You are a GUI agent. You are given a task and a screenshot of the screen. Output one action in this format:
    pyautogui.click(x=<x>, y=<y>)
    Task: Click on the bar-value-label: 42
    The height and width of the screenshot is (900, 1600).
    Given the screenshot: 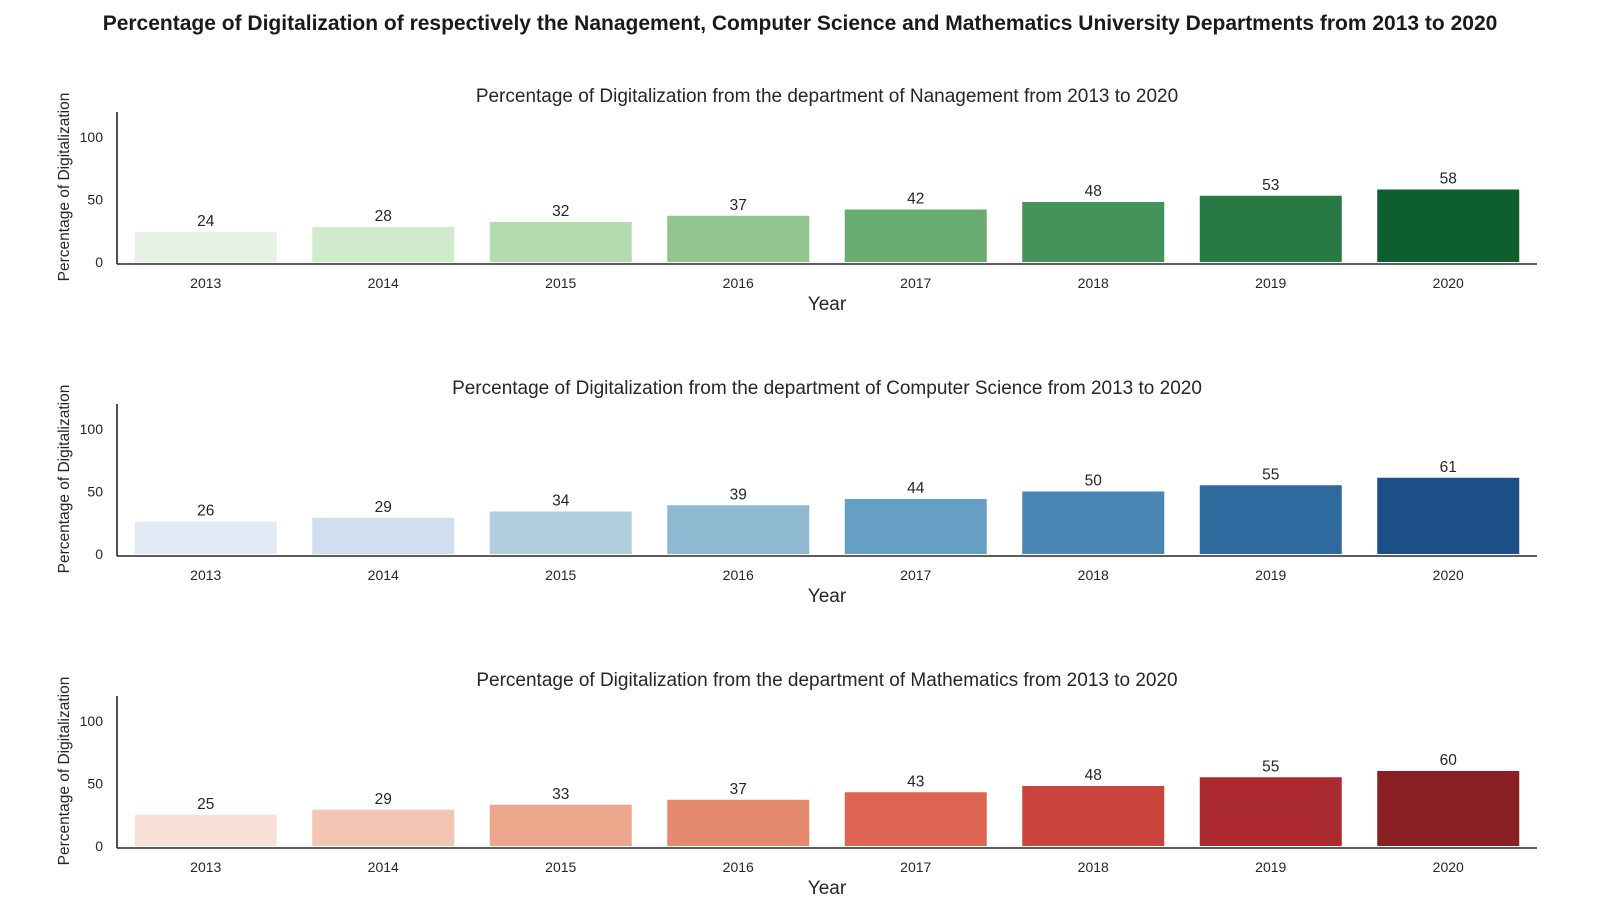 What is the action you would take?
    pyautogui.click(x=915, y=199)
    